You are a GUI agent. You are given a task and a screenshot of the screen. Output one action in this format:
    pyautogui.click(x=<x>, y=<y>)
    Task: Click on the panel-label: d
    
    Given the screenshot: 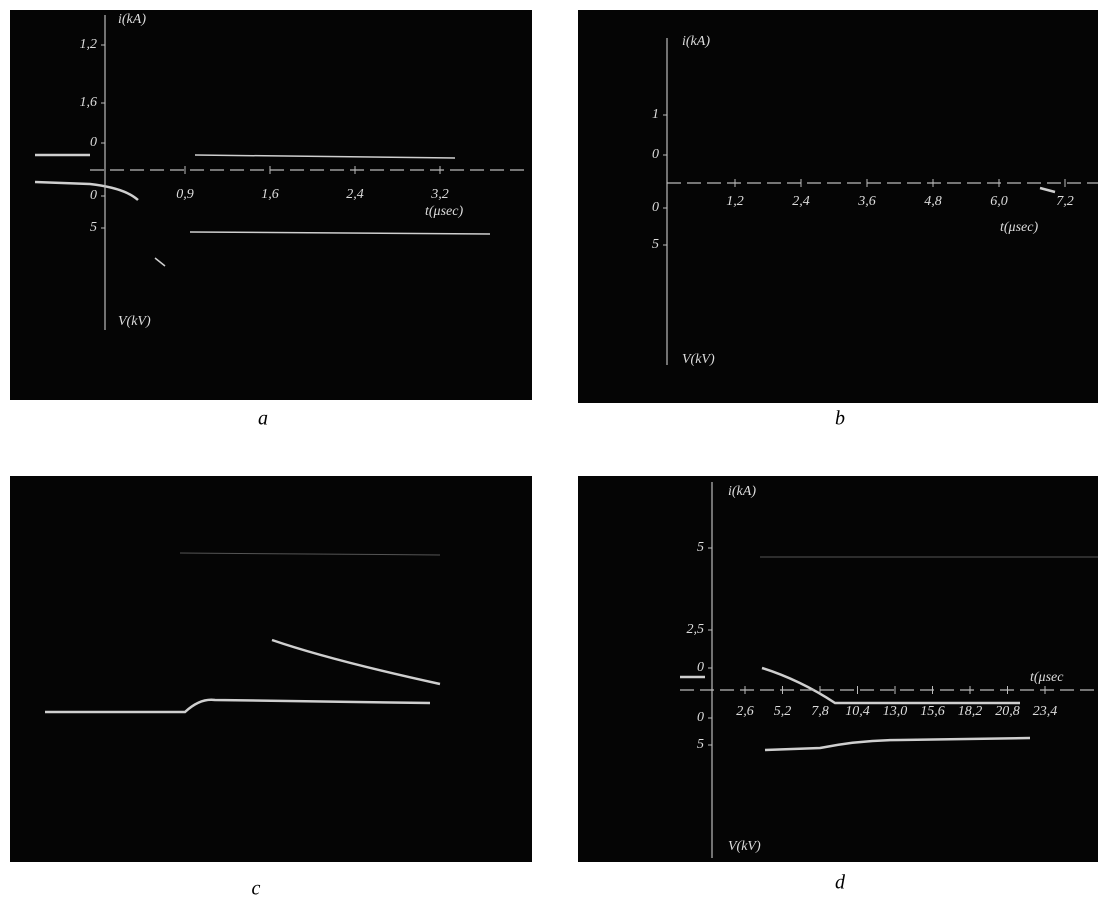 What is the action you would take?
    pyautogui.click(x=840, y=883)
    